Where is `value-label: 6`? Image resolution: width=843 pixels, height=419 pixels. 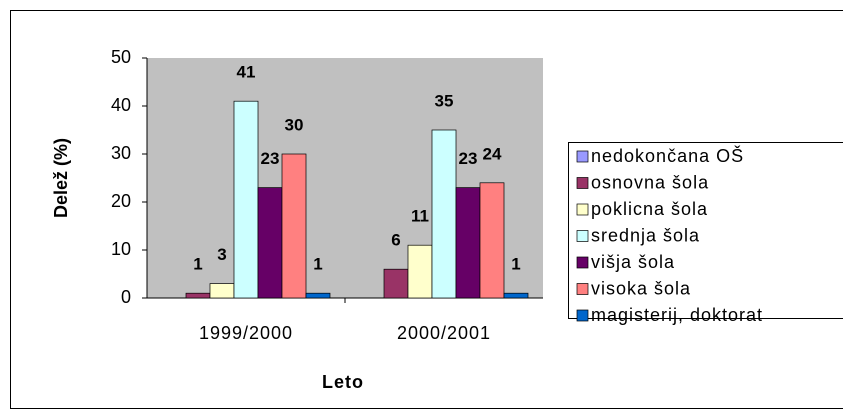 value-label: 6 is located at coordinates (395, 240).